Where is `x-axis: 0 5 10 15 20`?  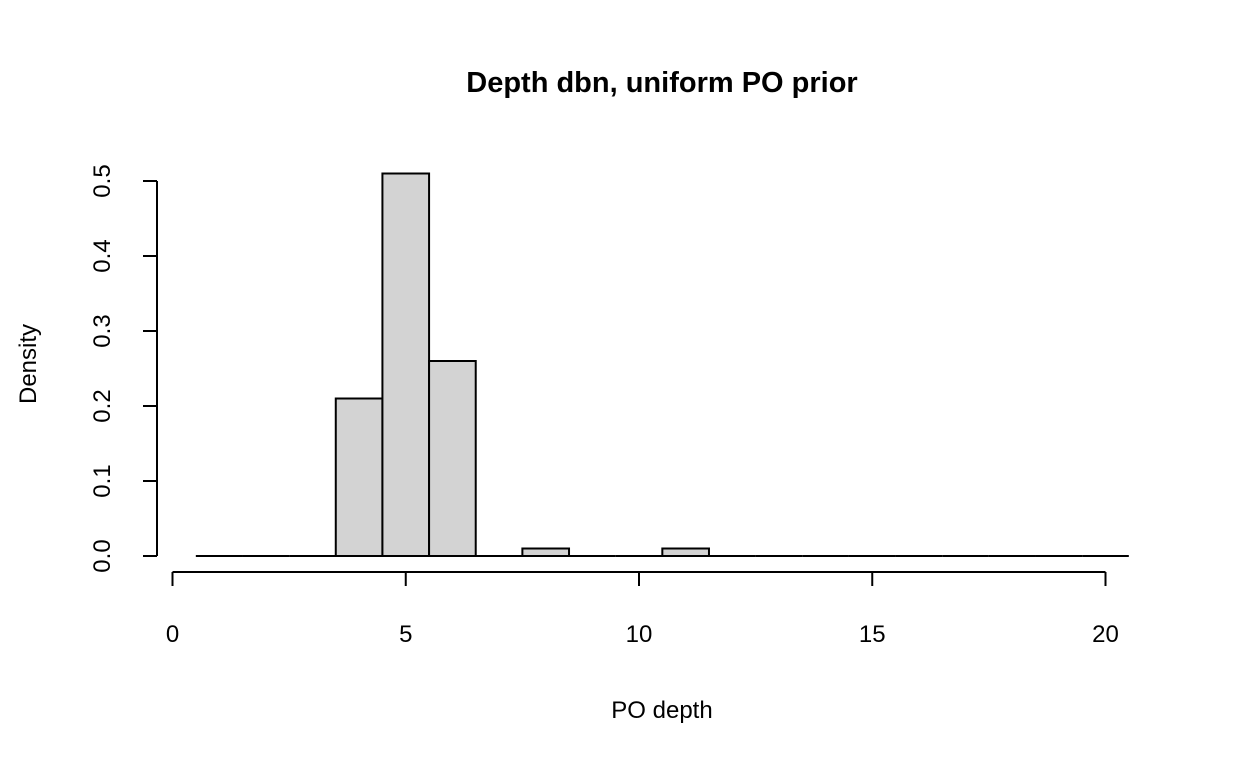 x-axis: 0 5 10 15 20 is located at coordinates (642, 609).